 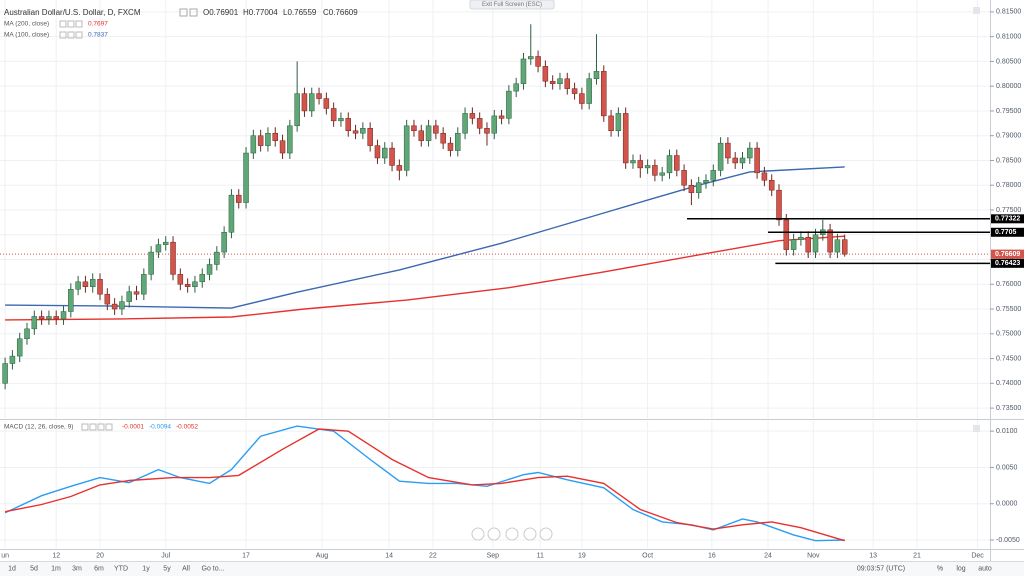 What do you see at coordinates (285, 12) in the screenshot?
I see `ohlc-label: L` at bounding box center [285, 12].